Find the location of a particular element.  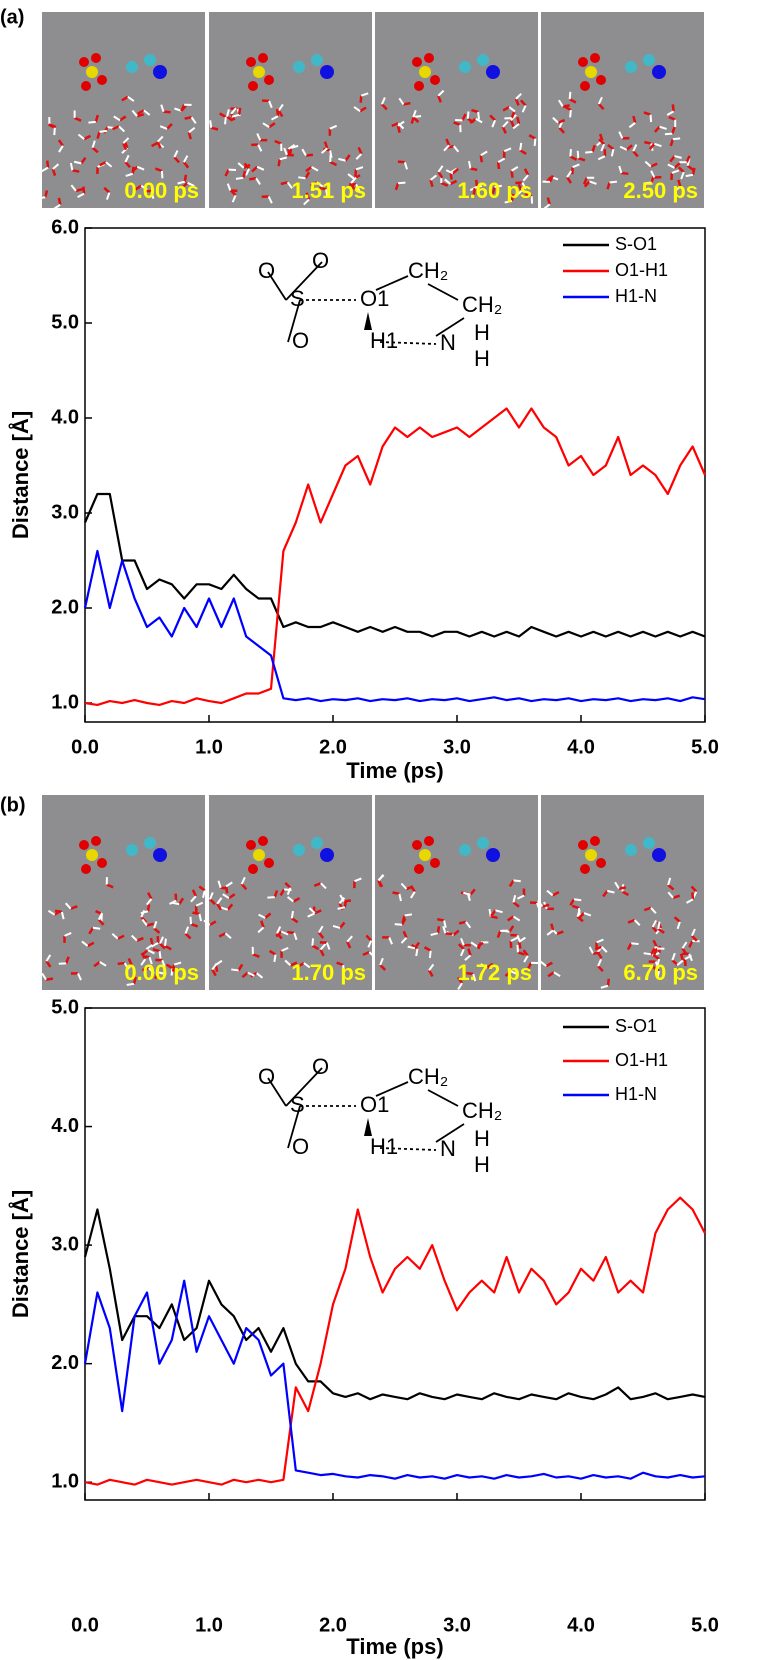

y-tick-label: 5.0 is located at coordinates (65, 322).